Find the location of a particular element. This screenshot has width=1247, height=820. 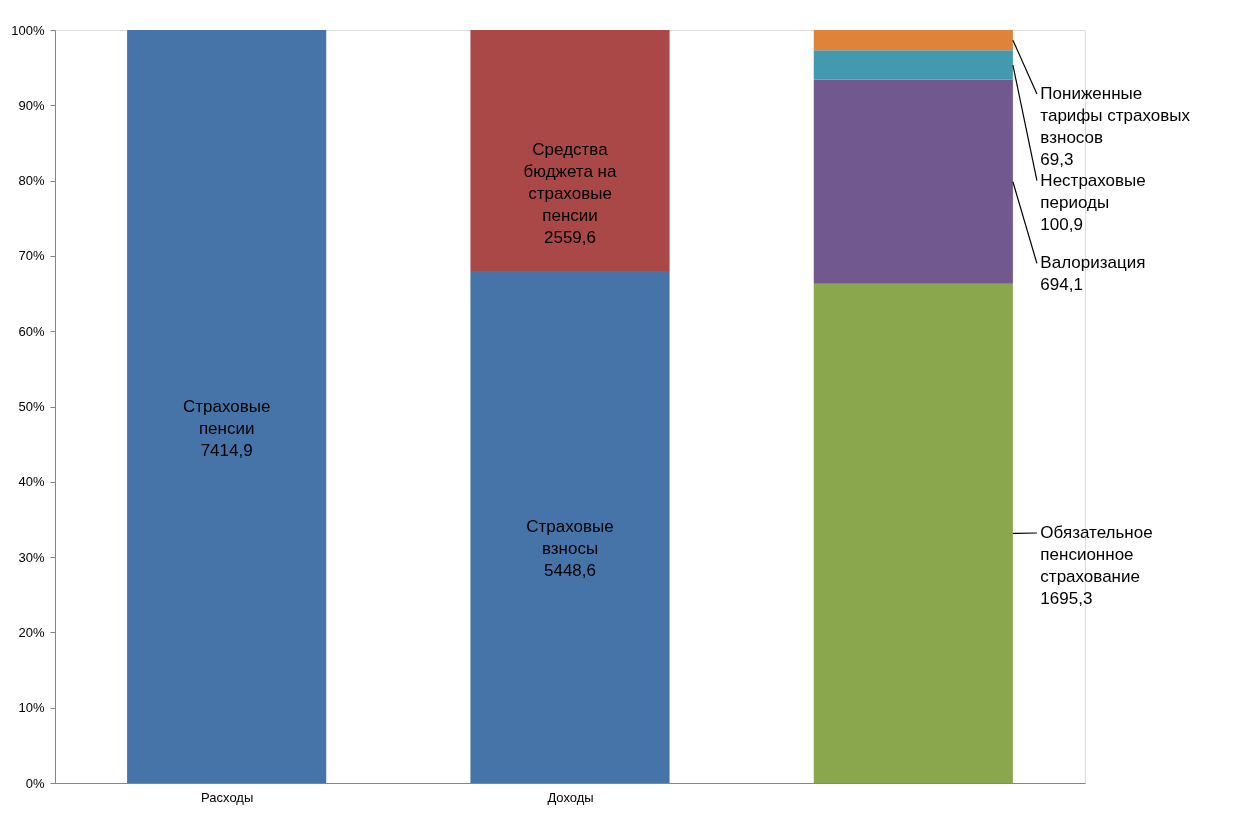

data-label: Обязательное пенсионное страхование 1695,3 is located at coordinates (1096, 565).